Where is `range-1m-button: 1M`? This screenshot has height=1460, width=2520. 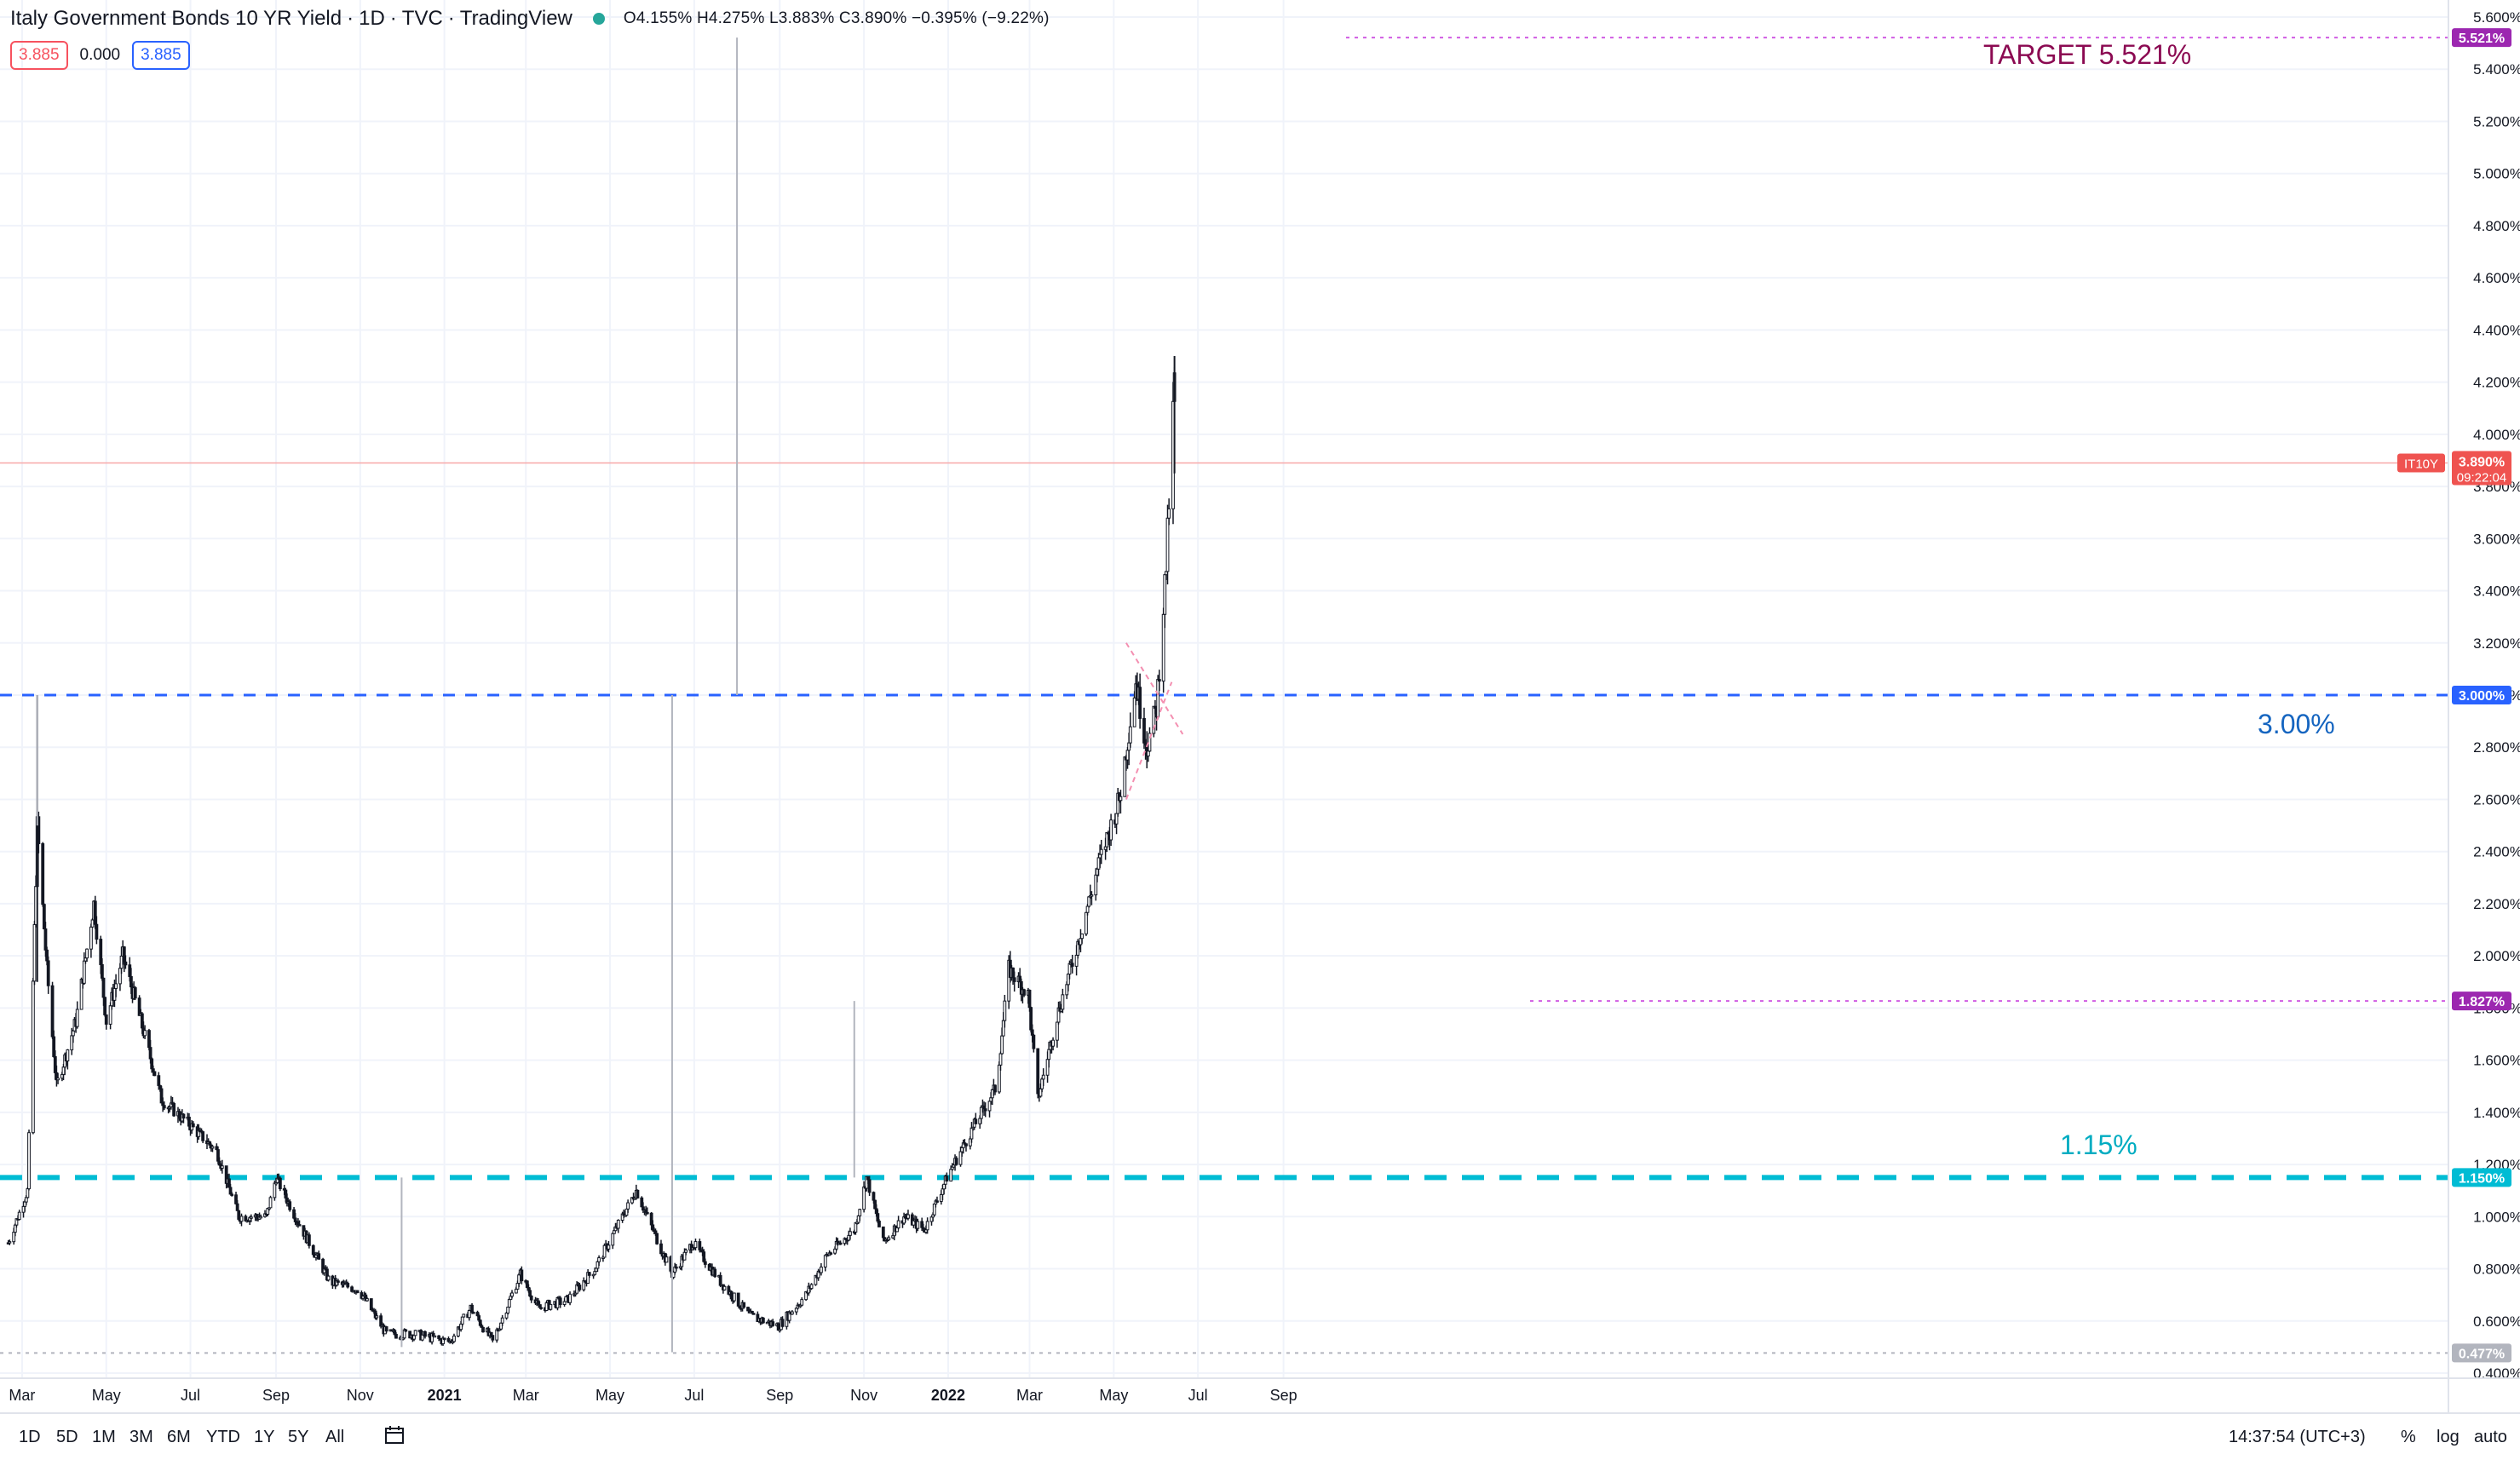
range-1m-button: 1M is located at coordinates (104, 1437).